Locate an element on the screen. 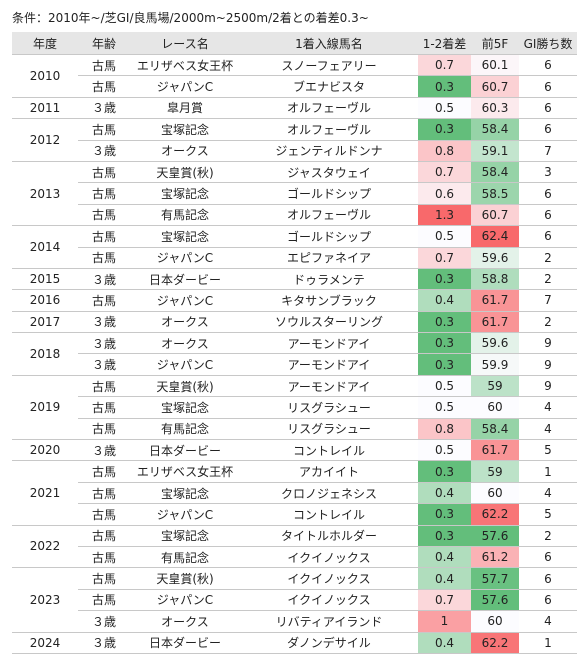  horse-cell: オルフェーヴル is located at coordinates (329, 129).